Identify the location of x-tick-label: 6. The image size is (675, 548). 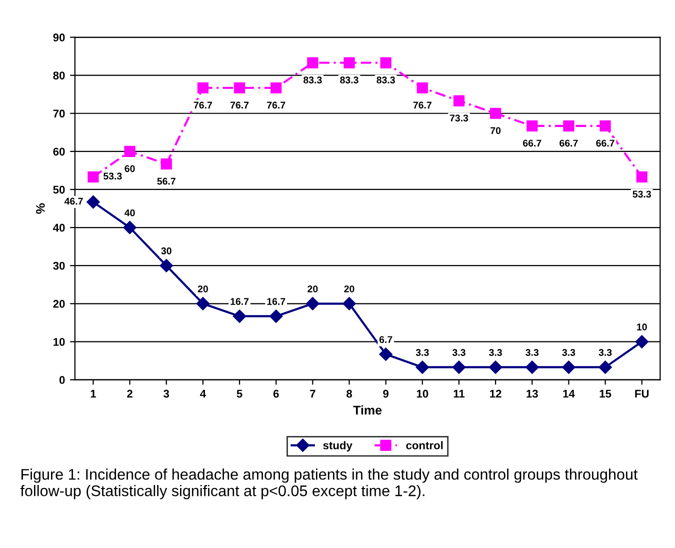
(276, 394).